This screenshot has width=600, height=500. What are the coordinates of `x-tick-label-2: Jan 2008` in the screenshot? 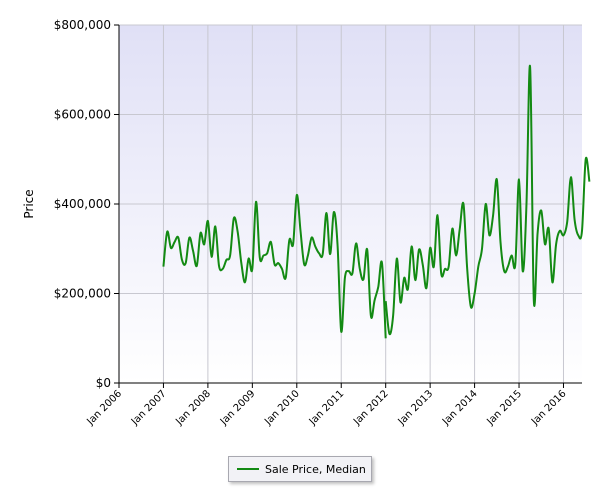 It's located at (193, 408).